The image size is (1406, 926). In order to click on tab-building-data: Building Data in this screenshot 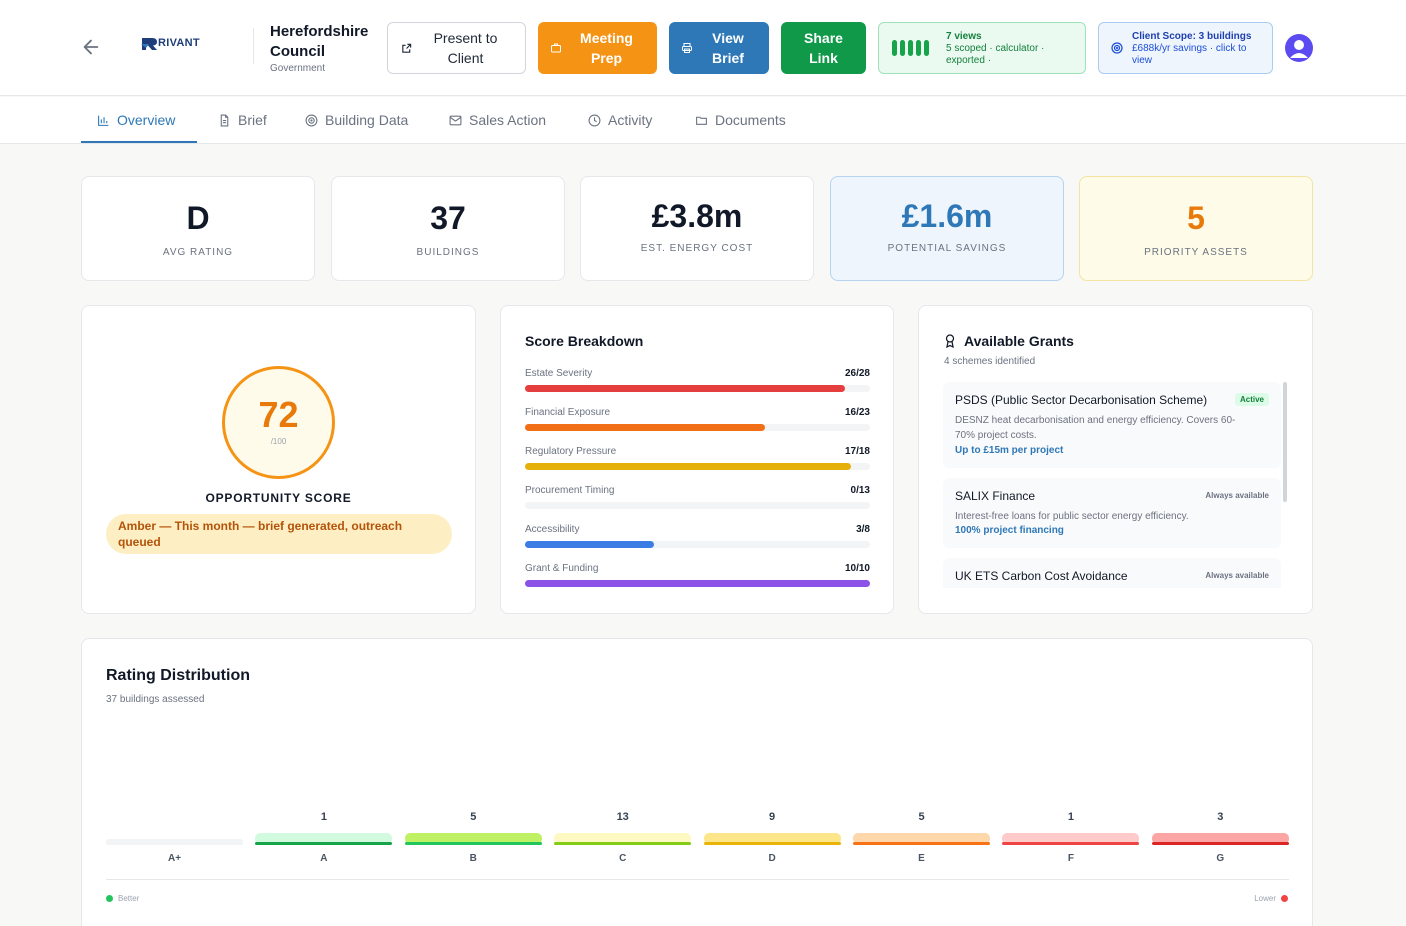, I will do `click(356, 120)`.